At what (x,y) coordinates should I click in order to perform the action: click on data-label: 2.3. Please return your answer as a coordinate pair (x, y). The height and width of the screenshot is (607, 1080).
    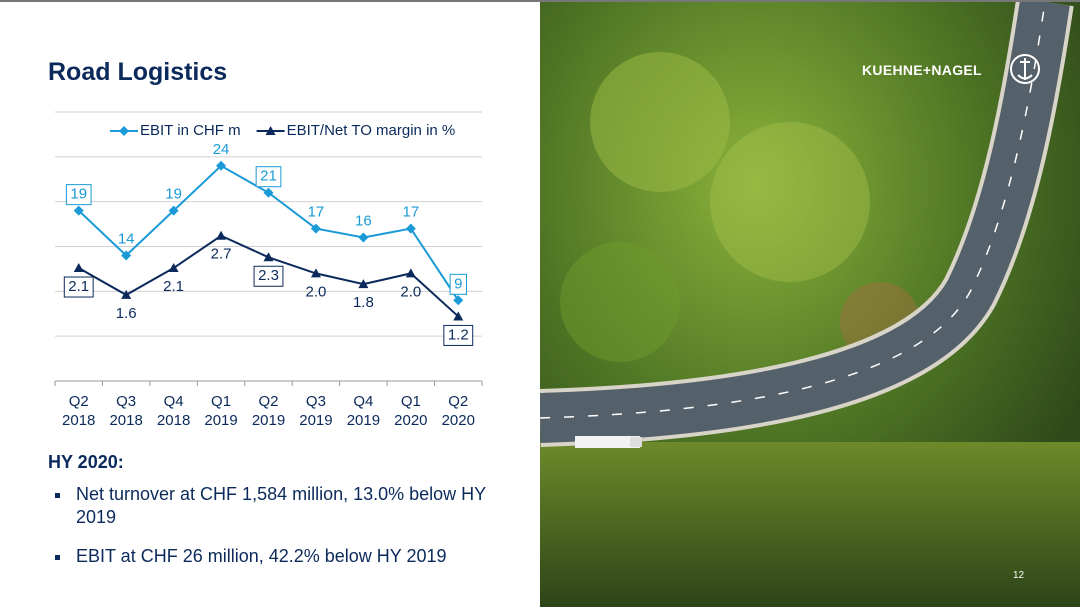
    Looking at the image, I should click on (268, 275).